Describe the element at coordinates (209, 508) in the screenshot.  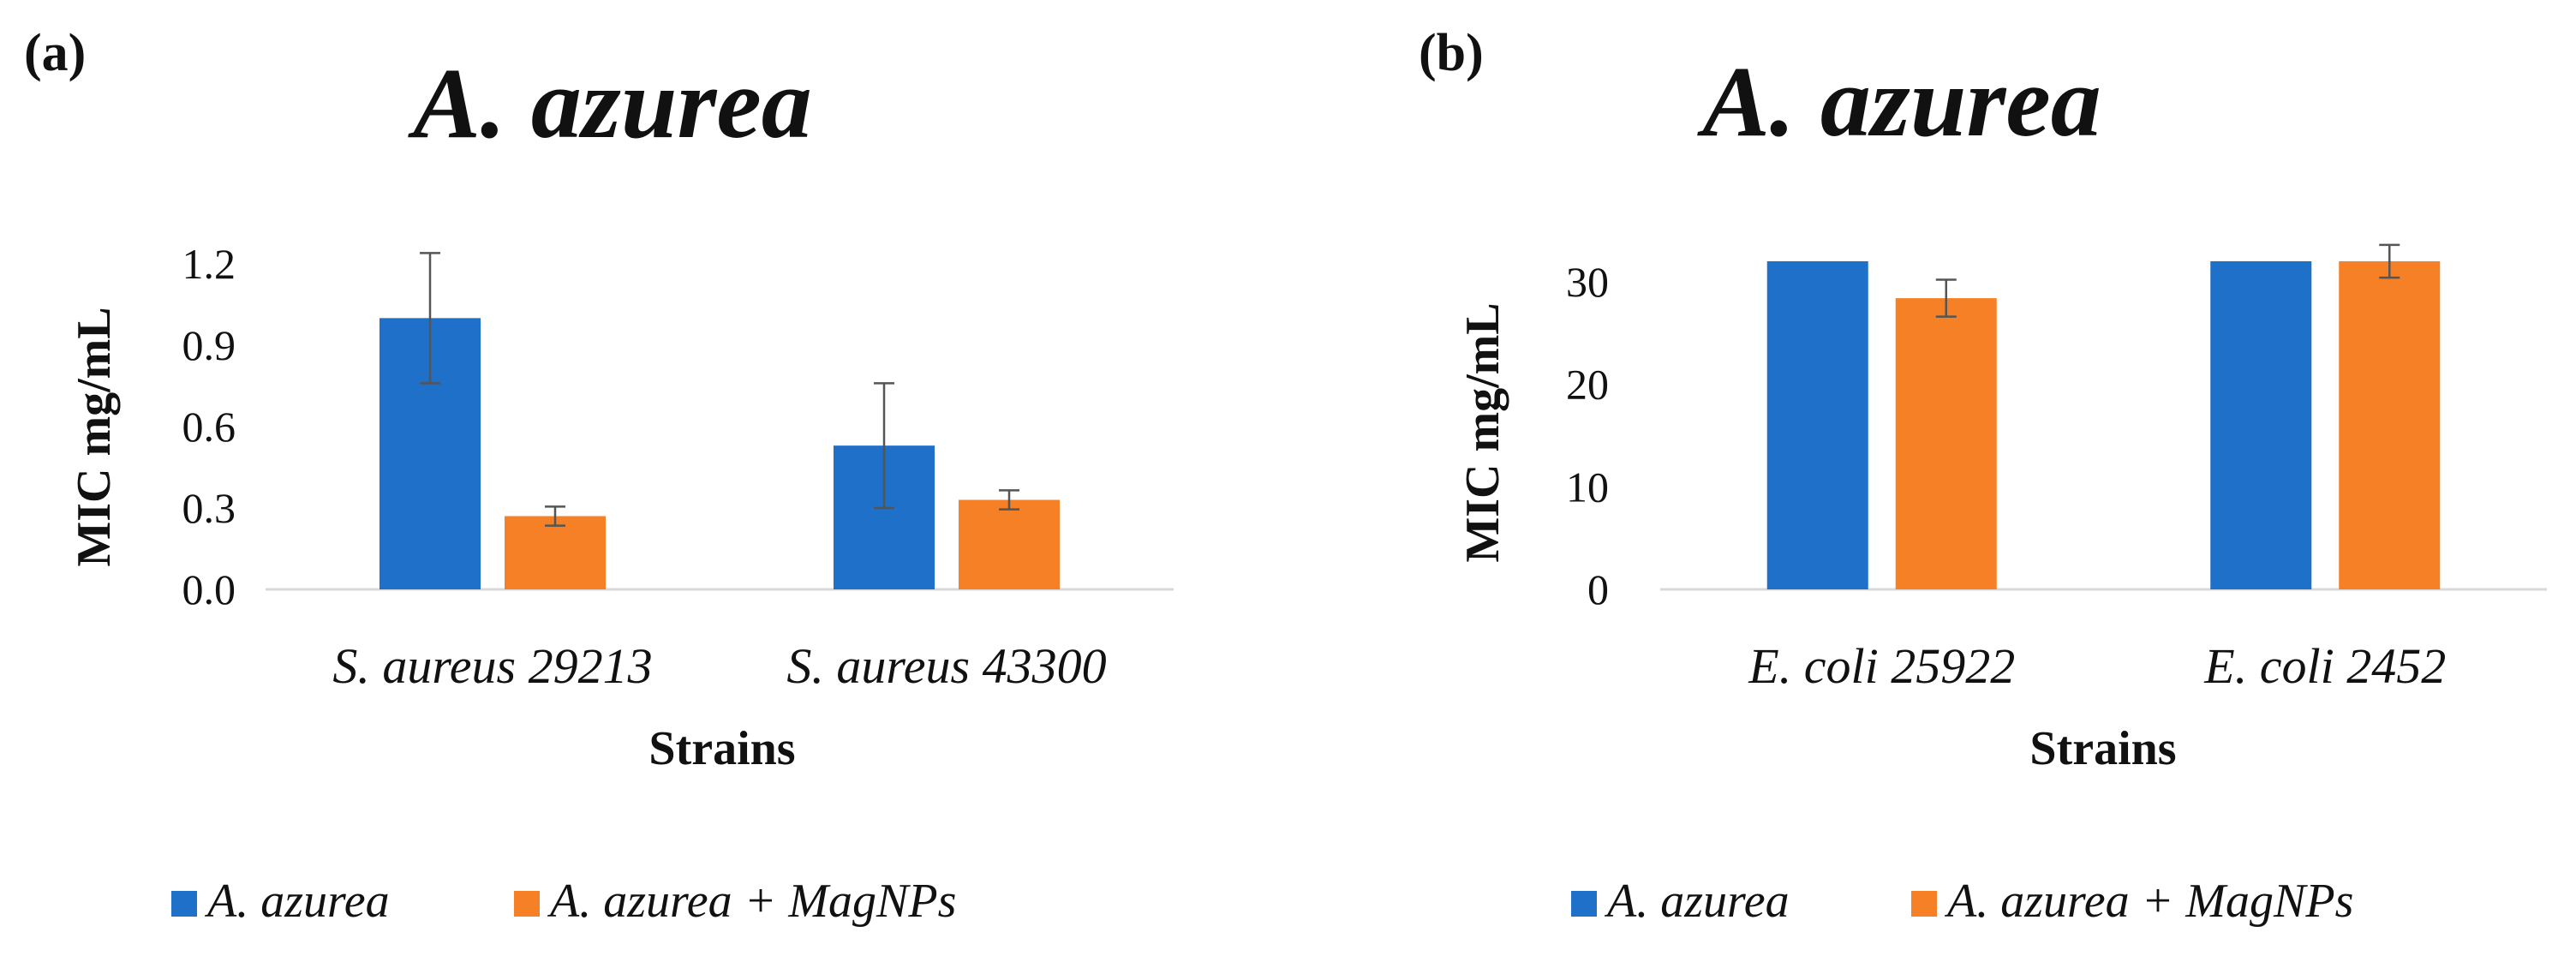
I see `y-tick-label: 0.3` at that location.